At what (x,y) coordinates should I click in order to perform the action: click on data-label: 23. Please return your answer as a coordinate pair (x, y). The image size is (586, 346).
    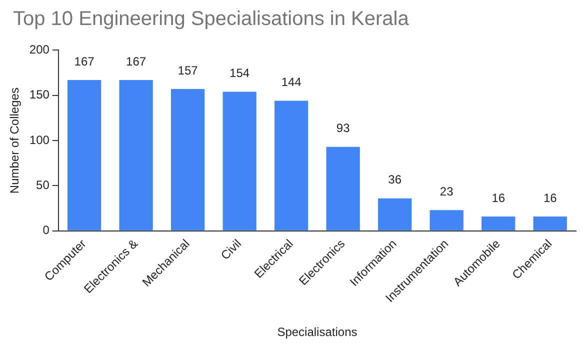
    Looking at the image, I should click on (447, 191).